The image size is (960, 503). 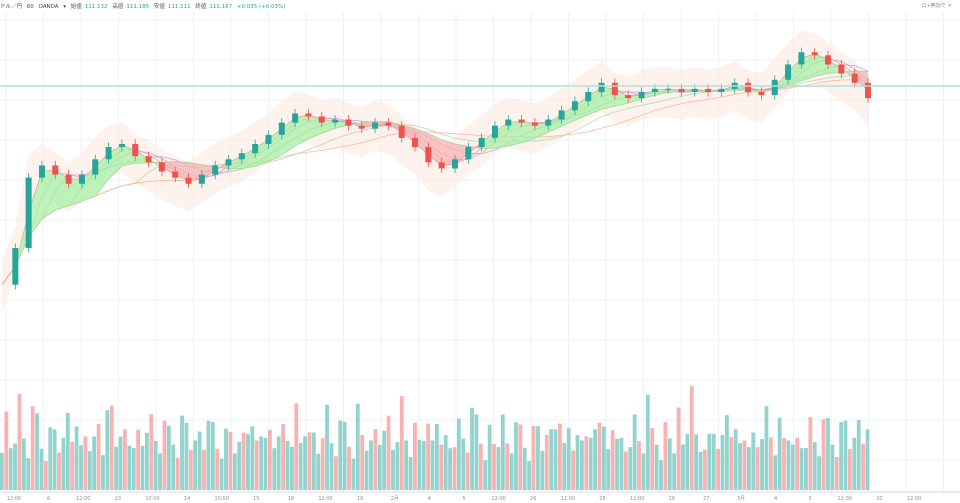 What do you see at coordinates (602, 499) in the screenshot?
I see `x-tick-label: 28` at bounding box center [602, 499].